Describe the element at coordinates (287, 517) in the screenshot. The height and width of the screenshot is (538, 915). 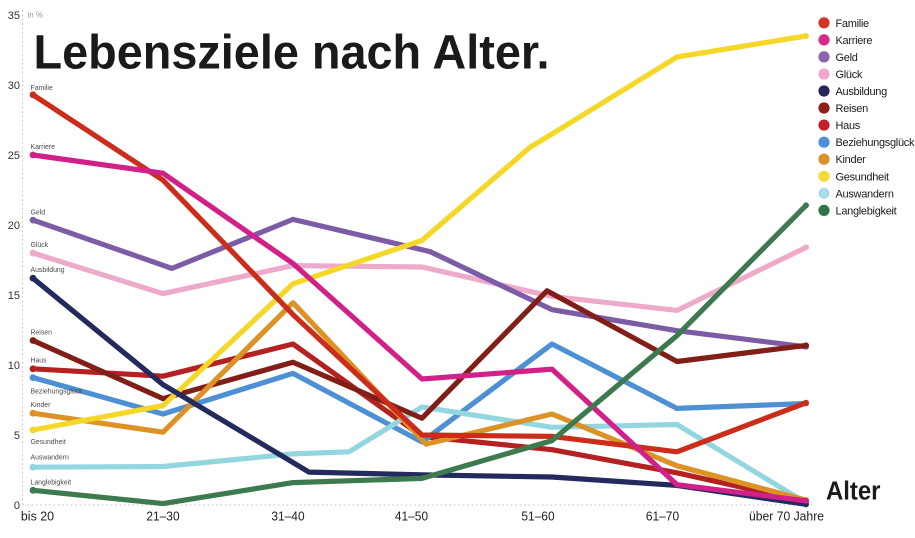
I see `svg-text: 31–40` at that location.